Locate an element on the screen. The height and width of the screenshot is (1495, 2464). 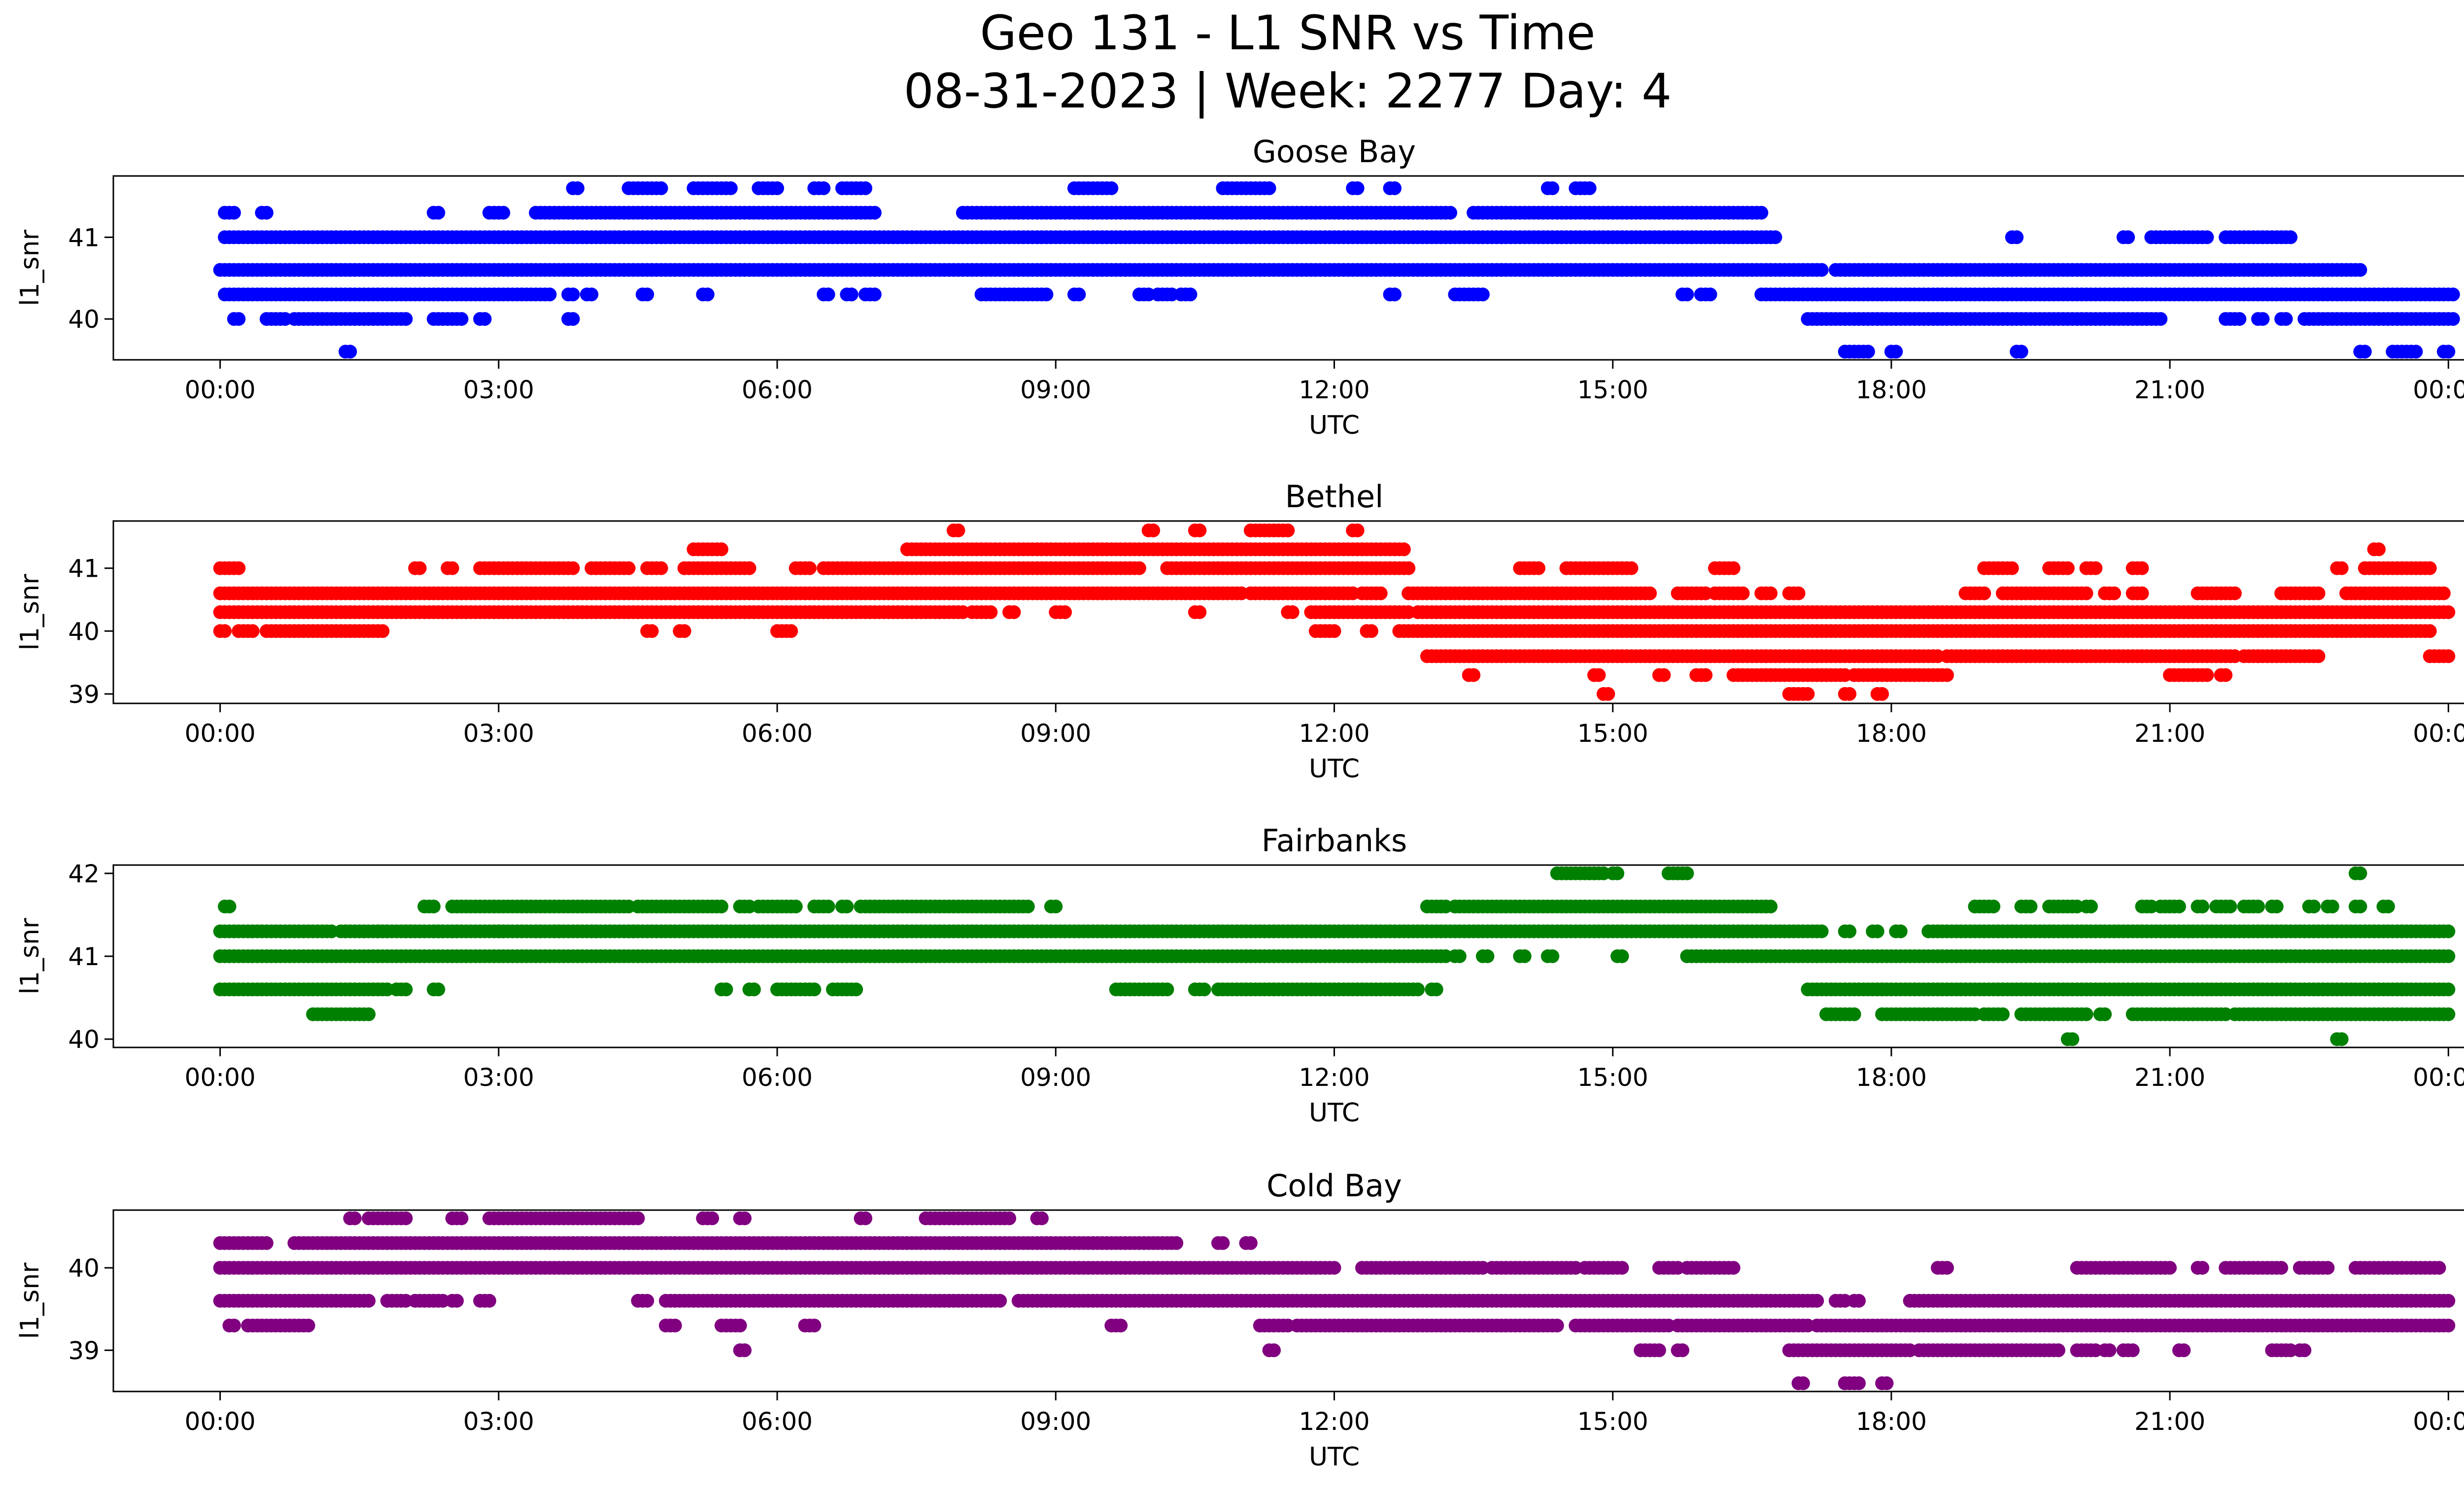
subplot-title: Goose Bay is located at coordinates (1334, 152).